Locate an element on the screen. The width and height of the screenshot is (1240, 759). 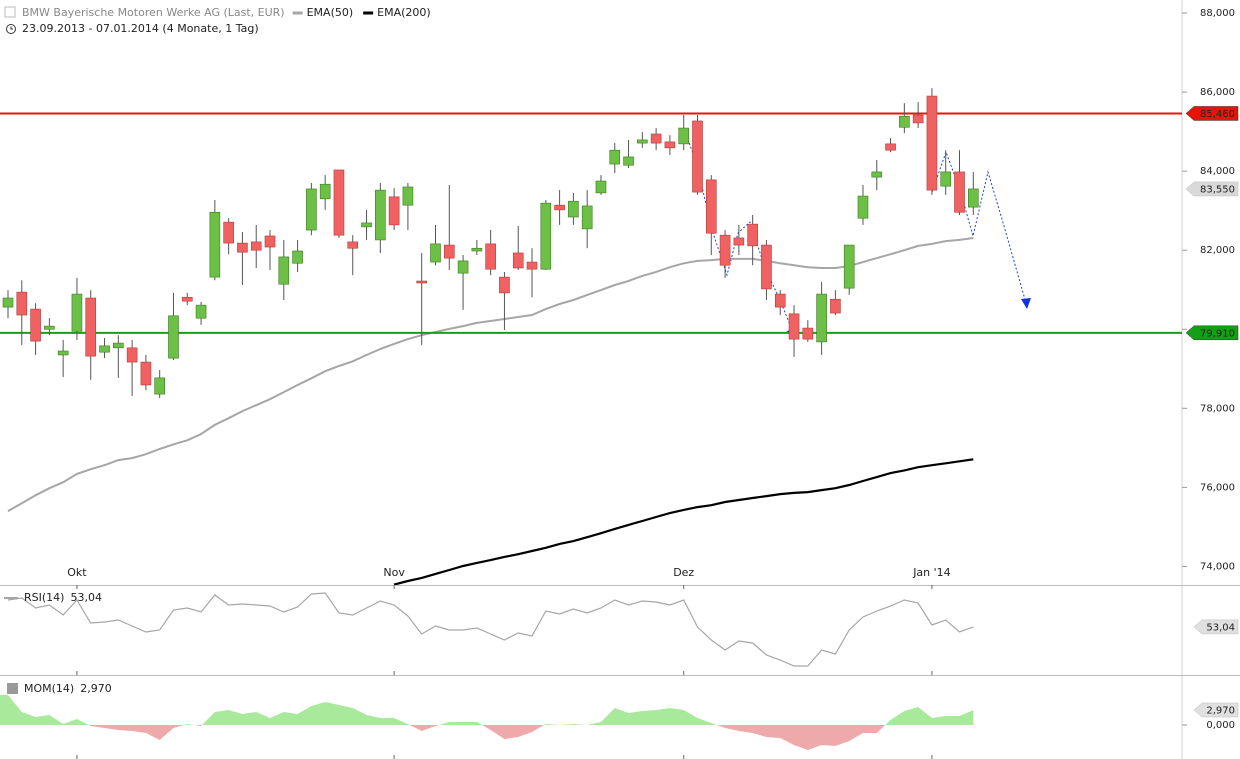
y-tick-label: 74,000 is located at coordinates (1217, 566).